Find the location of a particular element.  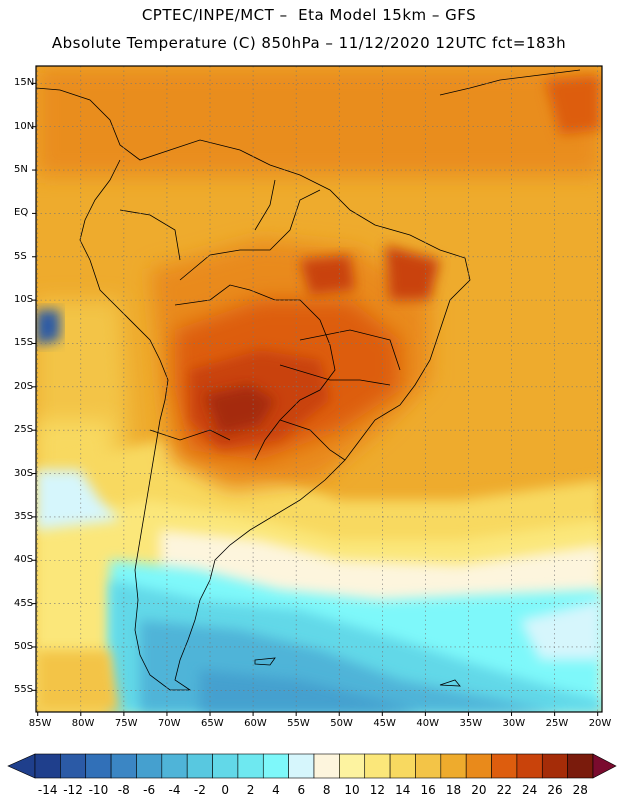

lon-label: 85W is located at coordinates (40, 723).